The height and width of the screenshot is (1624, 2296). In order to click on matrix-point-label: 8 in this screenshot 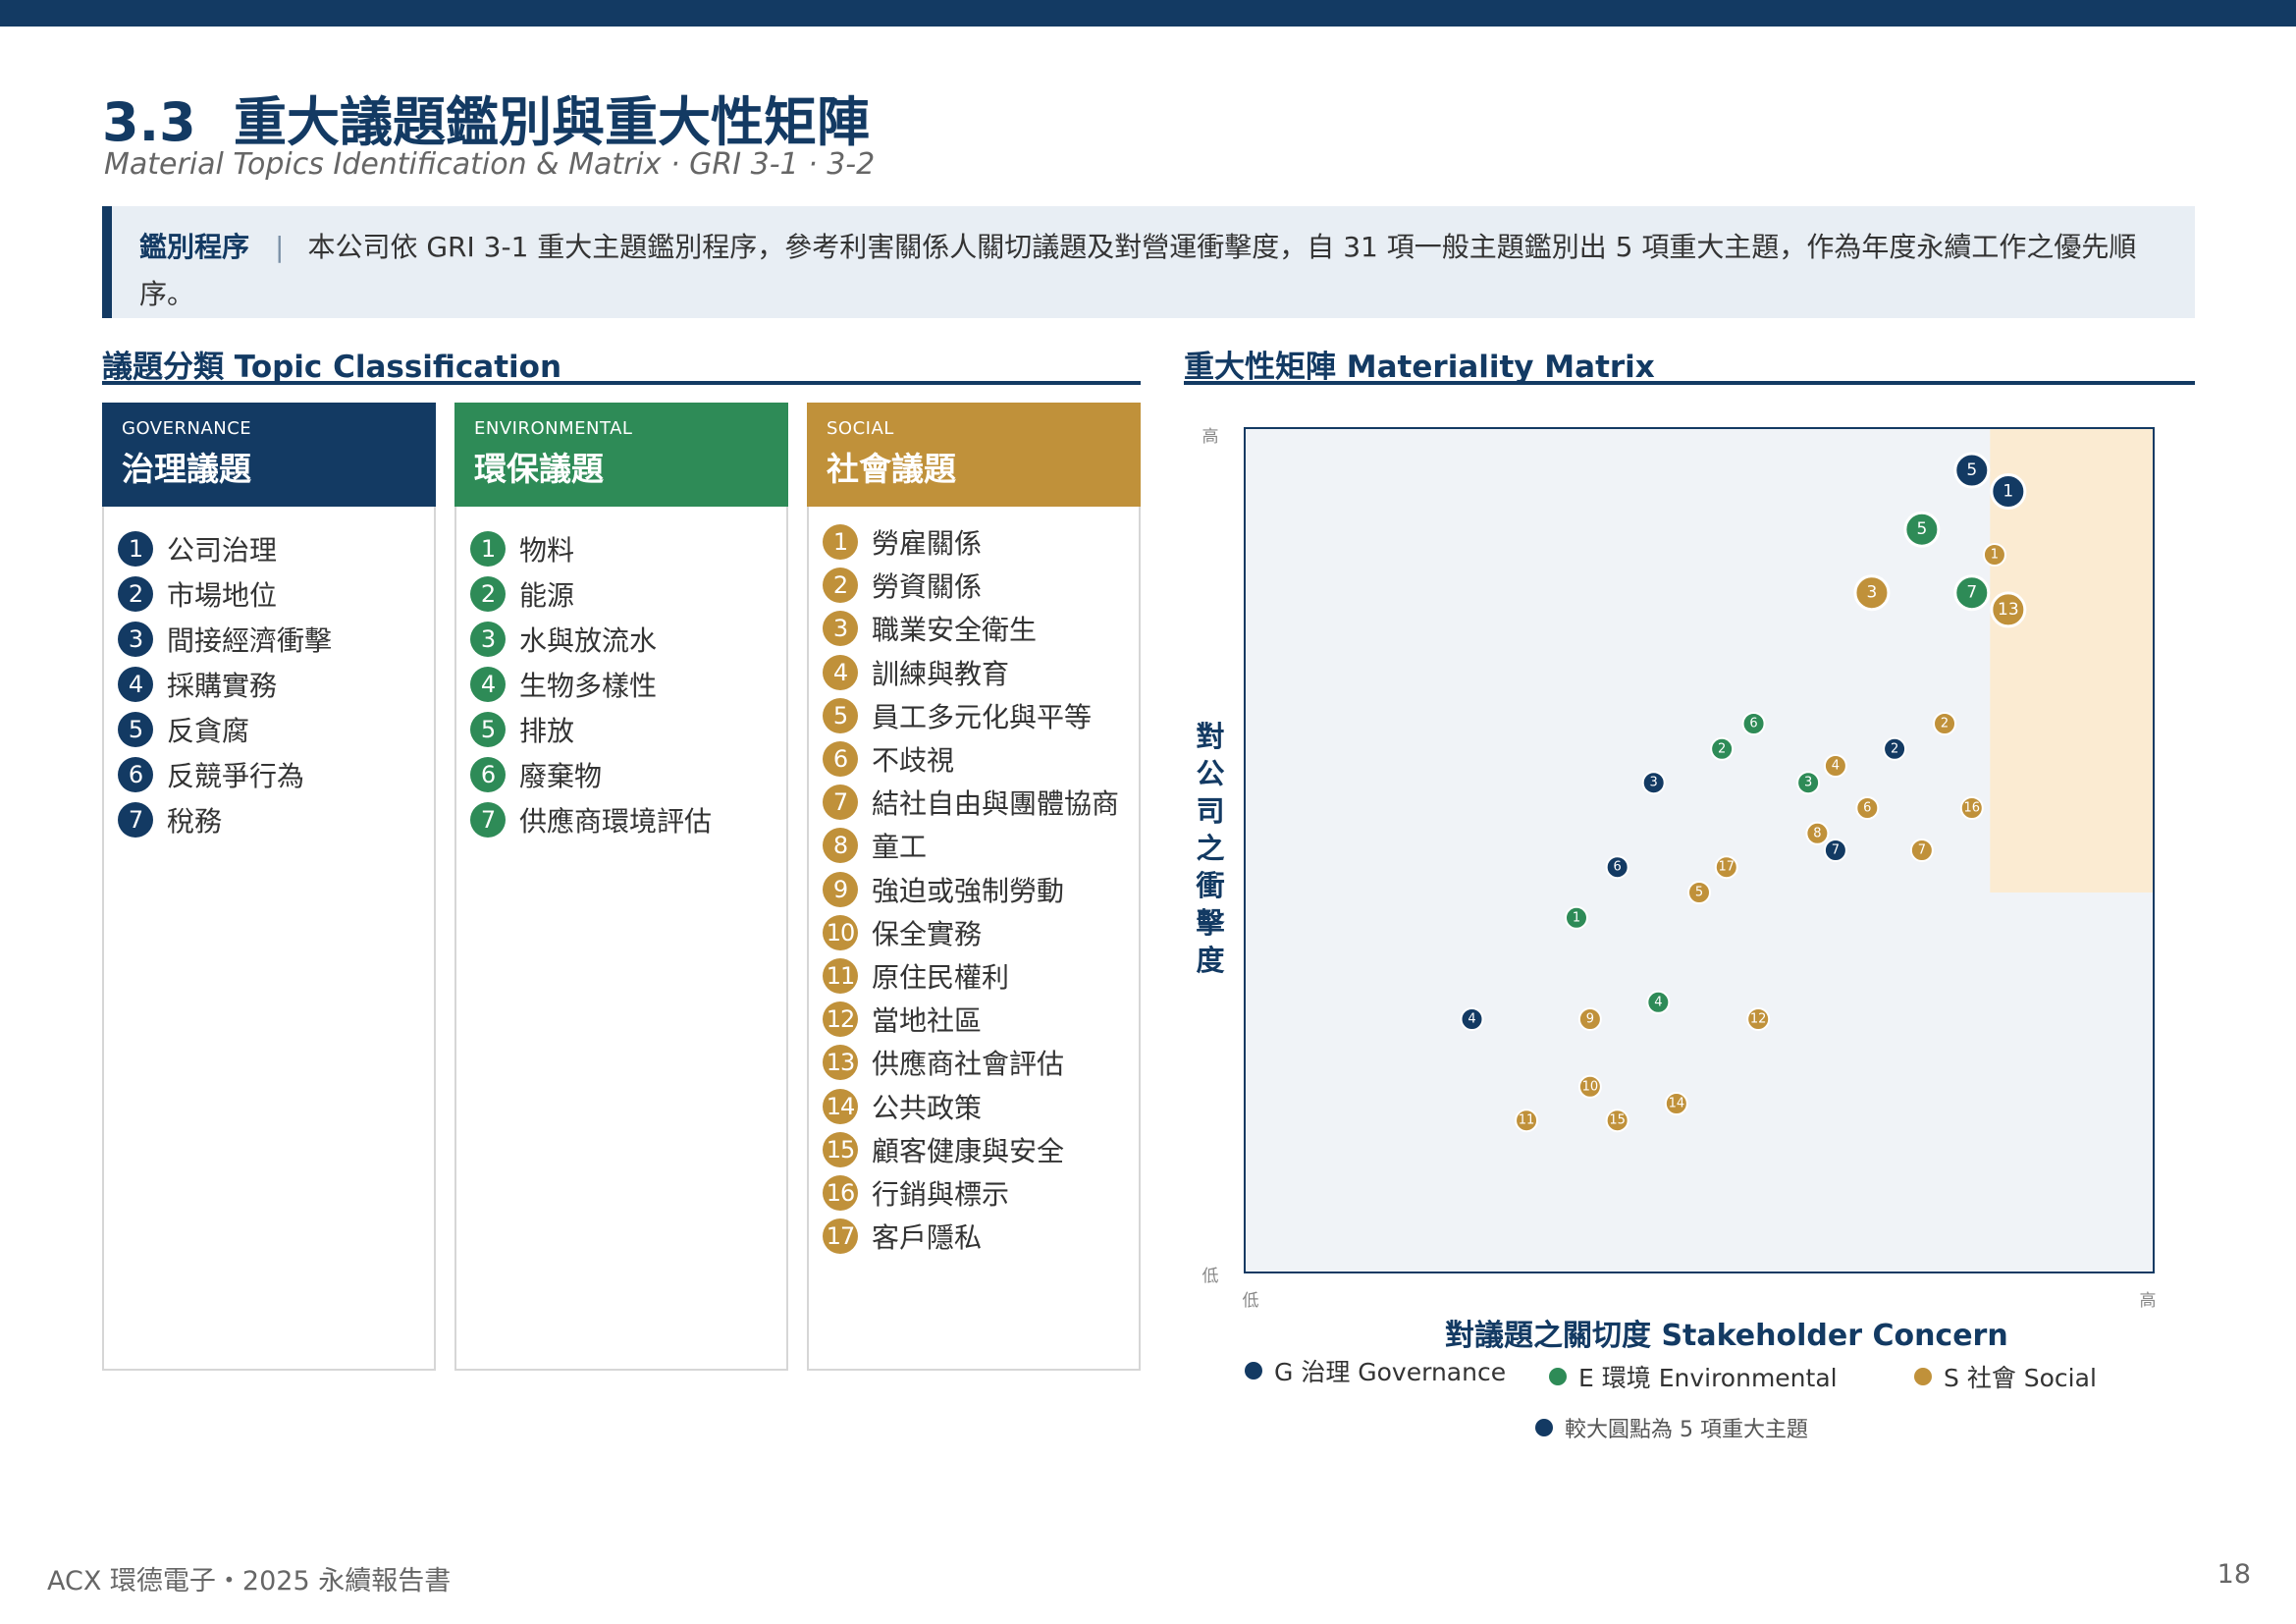, I will do `click(1817, 833)`.